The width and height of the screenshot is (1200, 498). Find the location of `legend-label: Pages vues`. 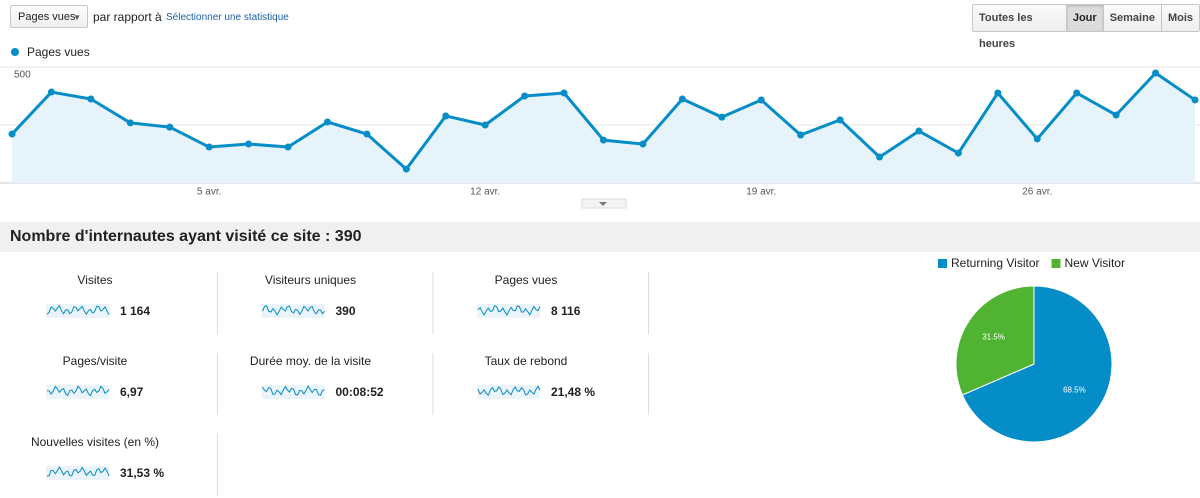

legend-label: Pages vues is located at coordinates (58, 52).